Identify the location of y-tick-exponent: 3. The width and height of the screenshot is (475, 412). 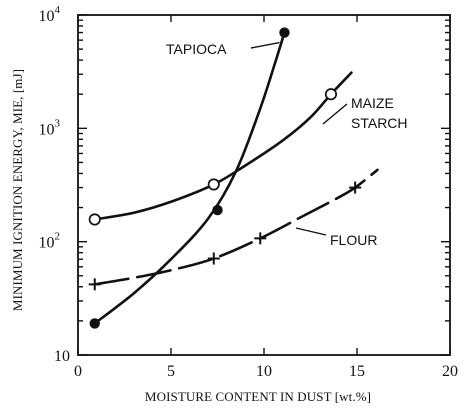
(58, 123).